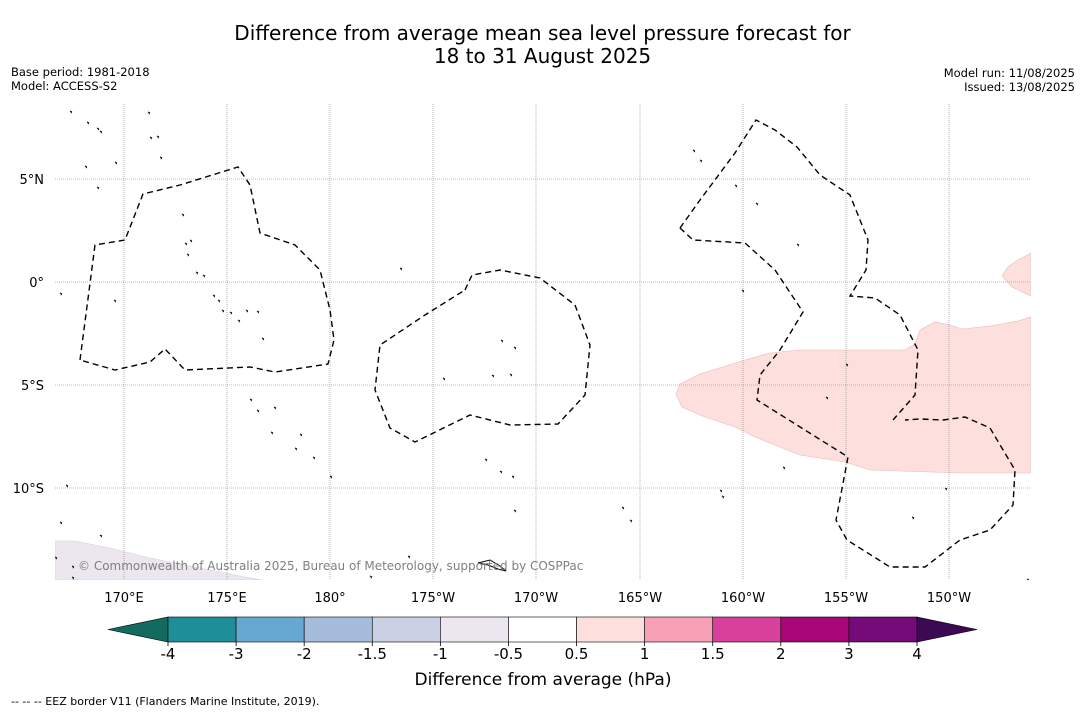 The image size is (1085, 713). I want to click on colorbar-tick-label: -1.5, so click(372, 654).